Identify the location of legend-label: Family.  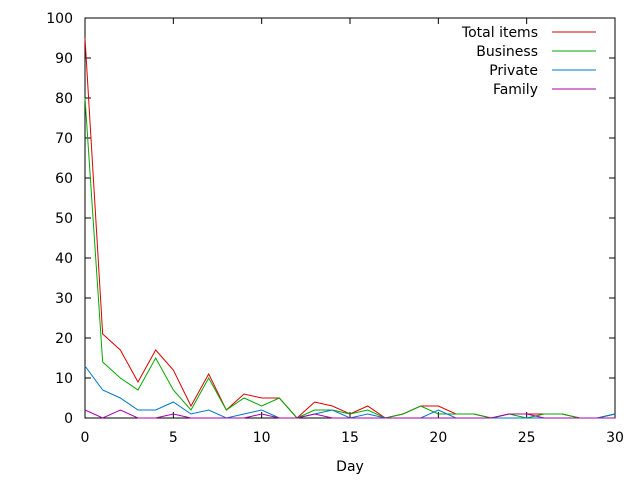
(515, 90).